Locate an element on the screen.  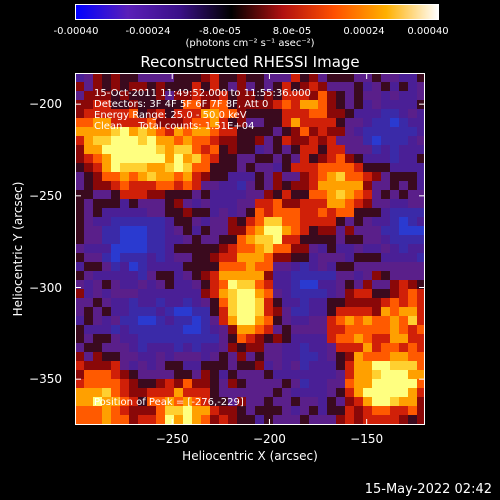
colorbar-gradient is located at coordinates (257, 12).